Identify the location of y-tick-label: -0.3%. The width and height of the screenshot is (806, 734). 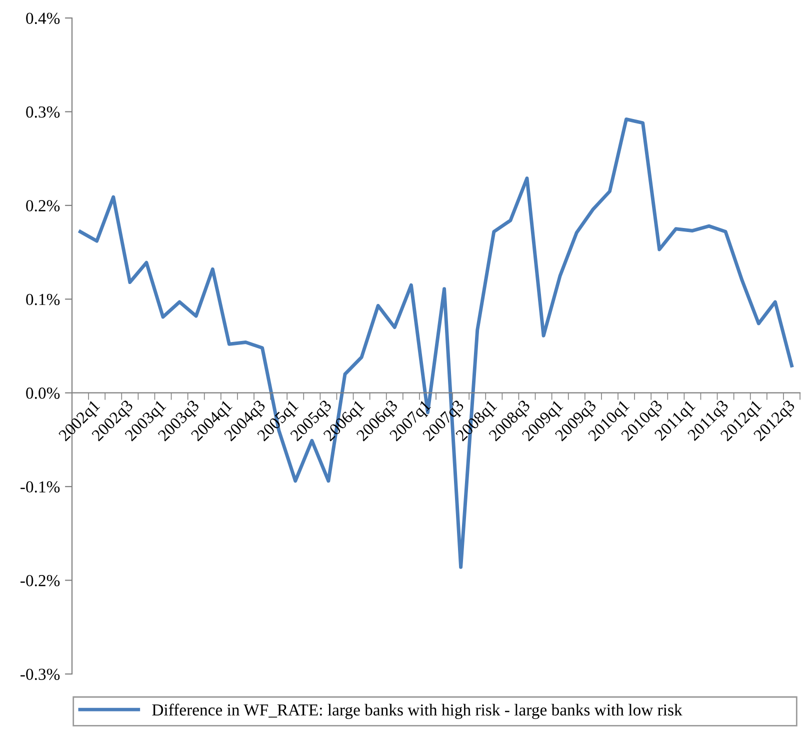
(40, 674).